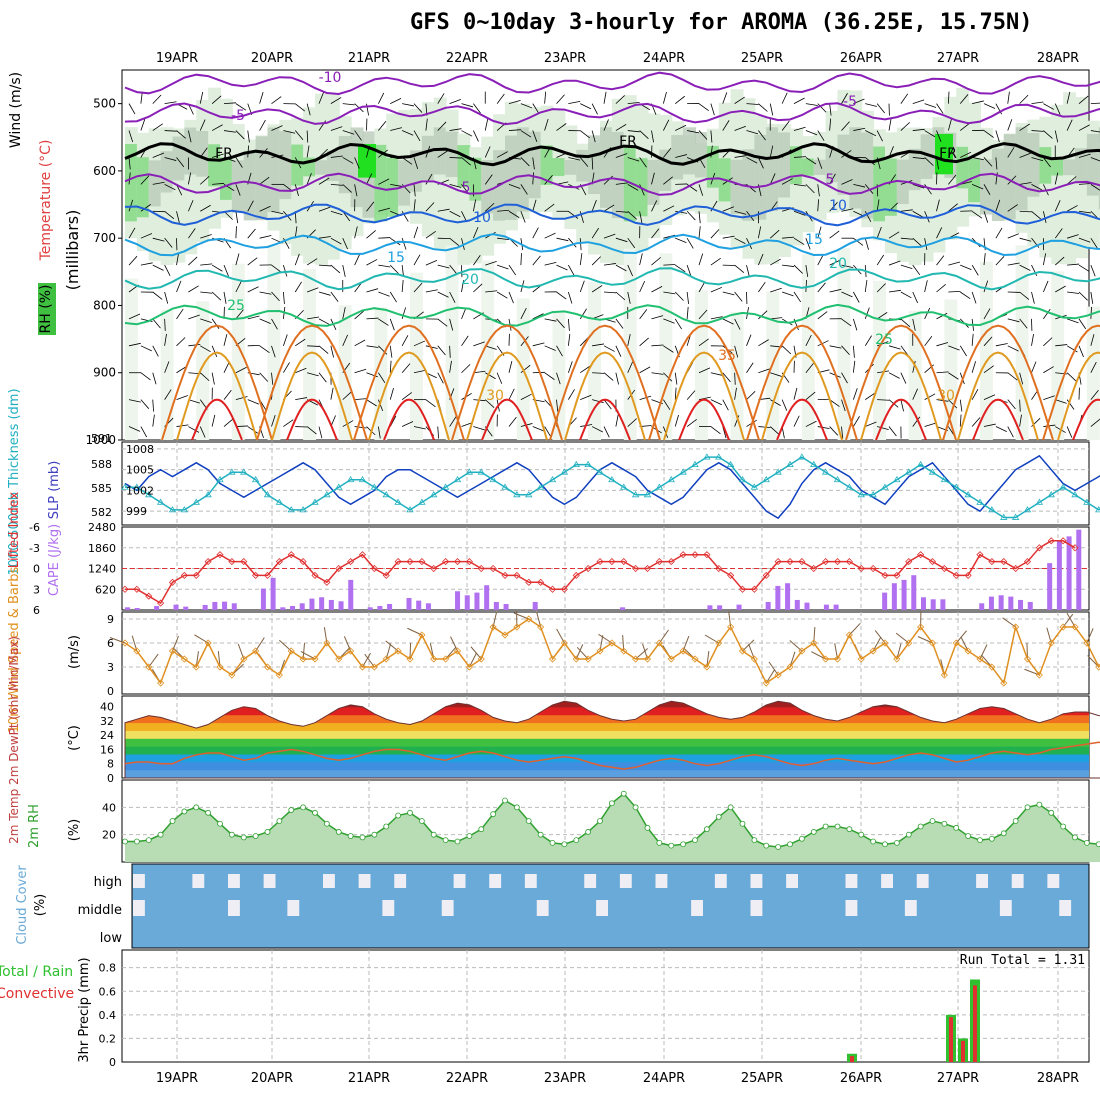 The image size is (1100, 1100). I want to click on precip-conv-axis-label: Convective, so click(37, 994).